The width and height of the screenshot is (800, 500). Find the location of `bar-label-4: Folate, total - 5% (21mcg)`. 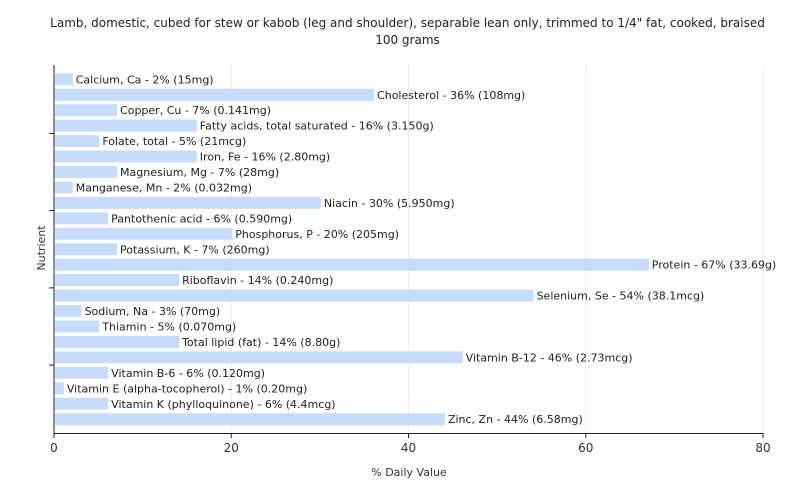

bar-label-4: Folate, total - 5% (21mcg) is located at coordinates (174, 141).